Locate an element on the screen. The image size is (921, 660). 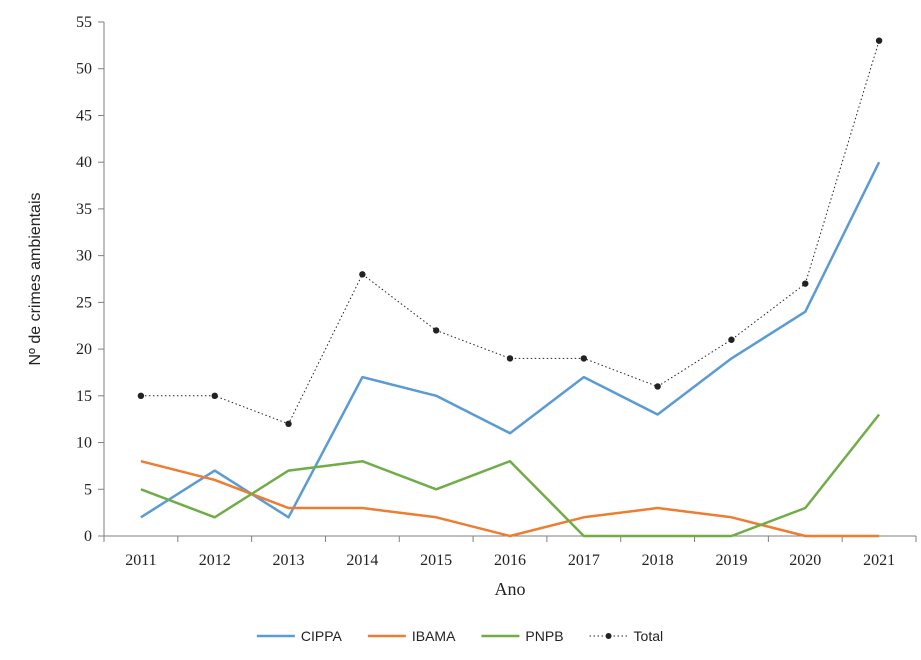
y-tick-label: 55 is located at coordinates (84, 22).